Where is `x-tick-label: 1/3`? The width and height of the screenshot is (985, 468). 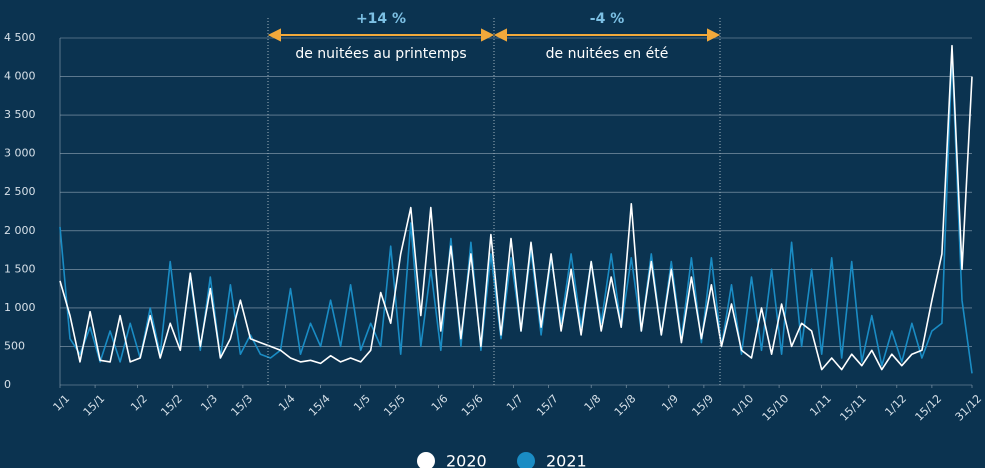 x-tick-label: 1/3 is located at coordinates (209, 403).